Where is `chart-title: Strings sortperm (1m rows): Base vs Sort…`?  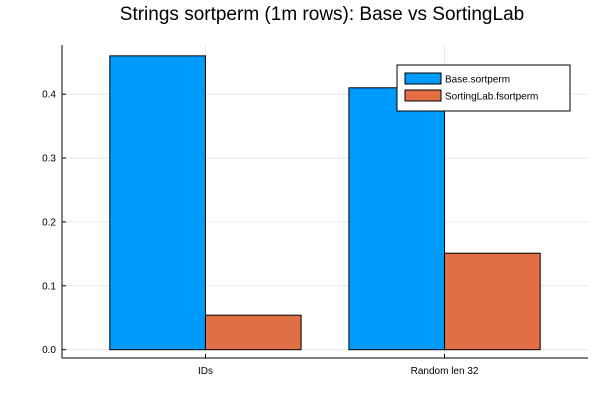
chart-title: Strings sortperm (1m rows): Base vs Sort… is located at coordinates (322, 14).